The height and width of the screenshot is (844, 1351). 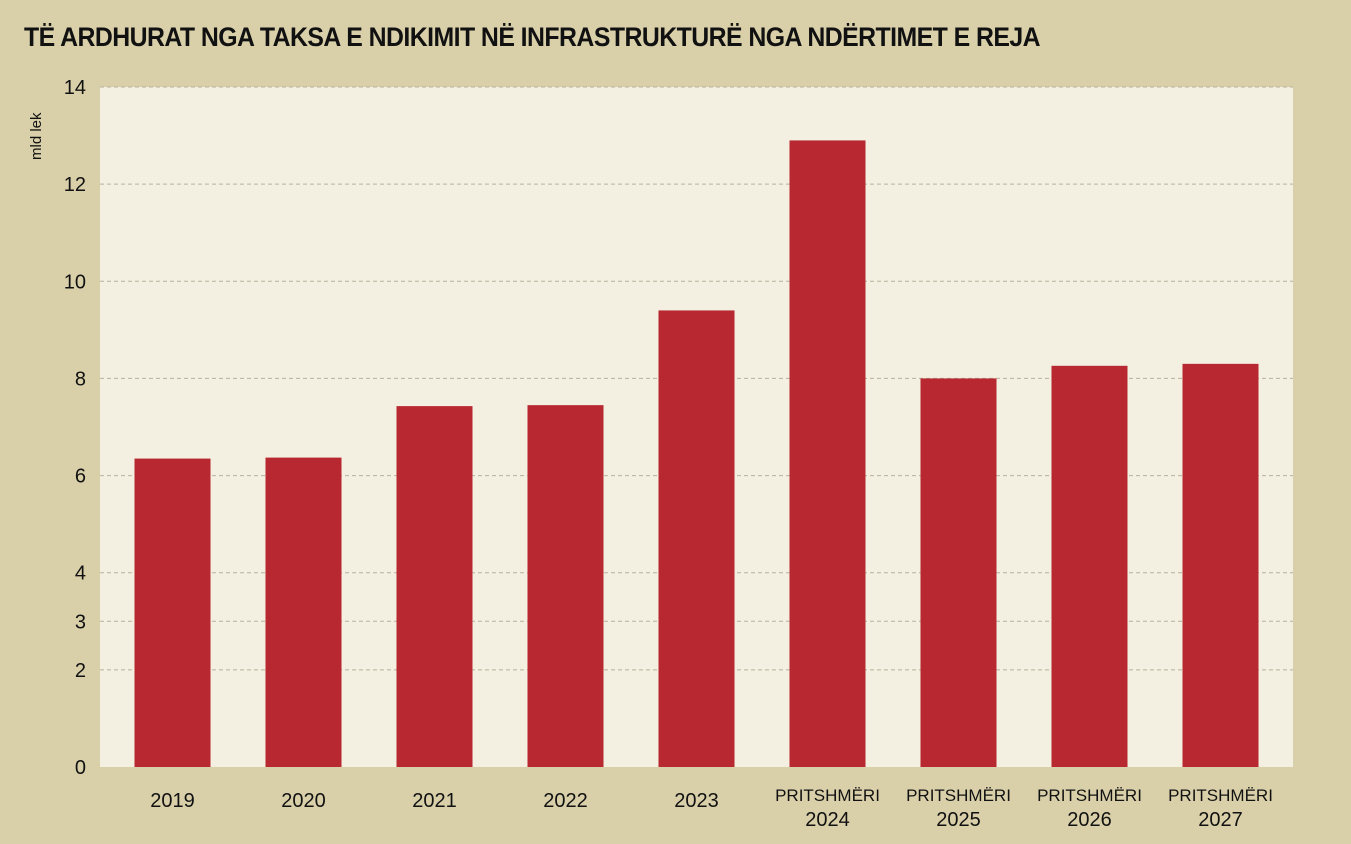 I want to click on y-tick-label: 3, so click(x=80, y=622).